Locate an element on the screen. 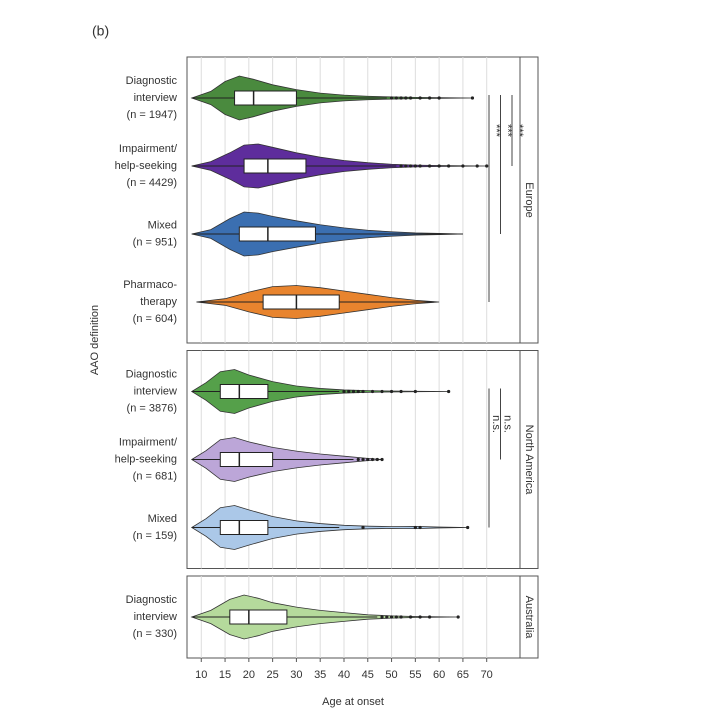 This screenshot has width=720, height=720. x-tick-label: 25 is located at coordinates (273, 675).